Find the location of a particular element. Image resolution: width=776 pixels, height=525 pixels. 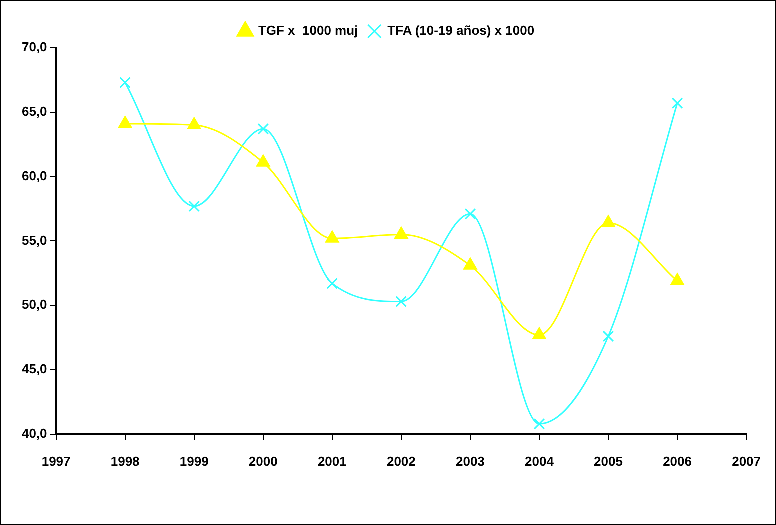

x-tick-label: 2007 is located at coordinates (746, 461).